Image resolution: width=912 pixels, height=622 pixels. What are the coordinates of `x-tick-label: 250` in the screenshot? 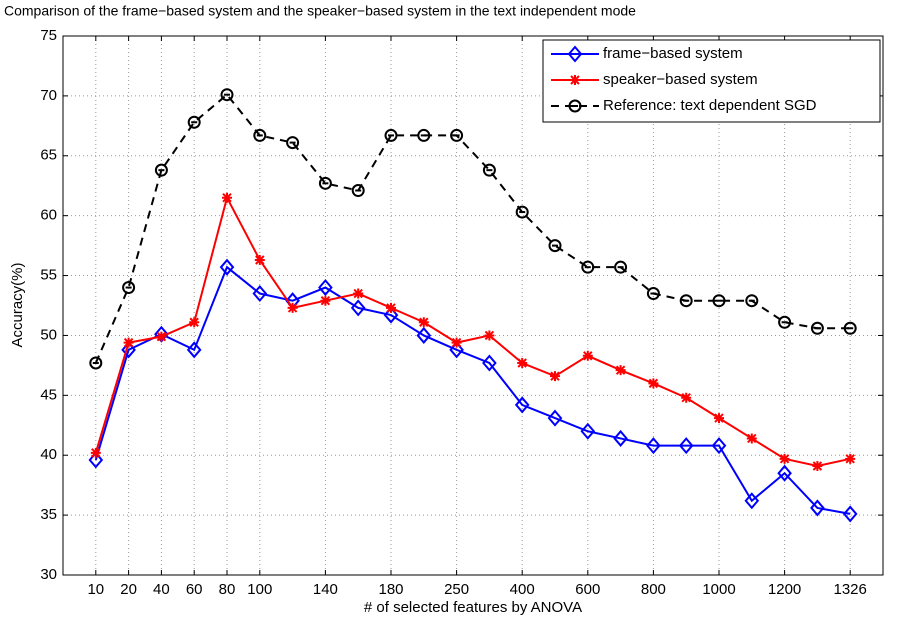 It's located at (456, 589).